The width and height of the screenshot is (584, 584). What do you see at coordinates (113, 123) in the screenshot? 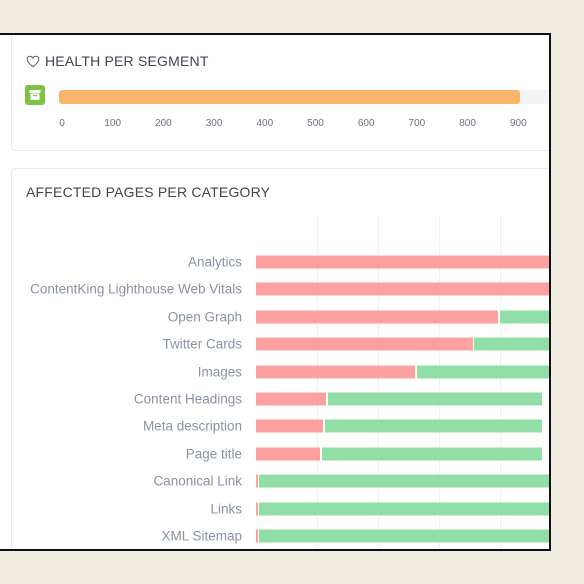
I see `axis-tick-label: 100` at bounding box center [113, 123].